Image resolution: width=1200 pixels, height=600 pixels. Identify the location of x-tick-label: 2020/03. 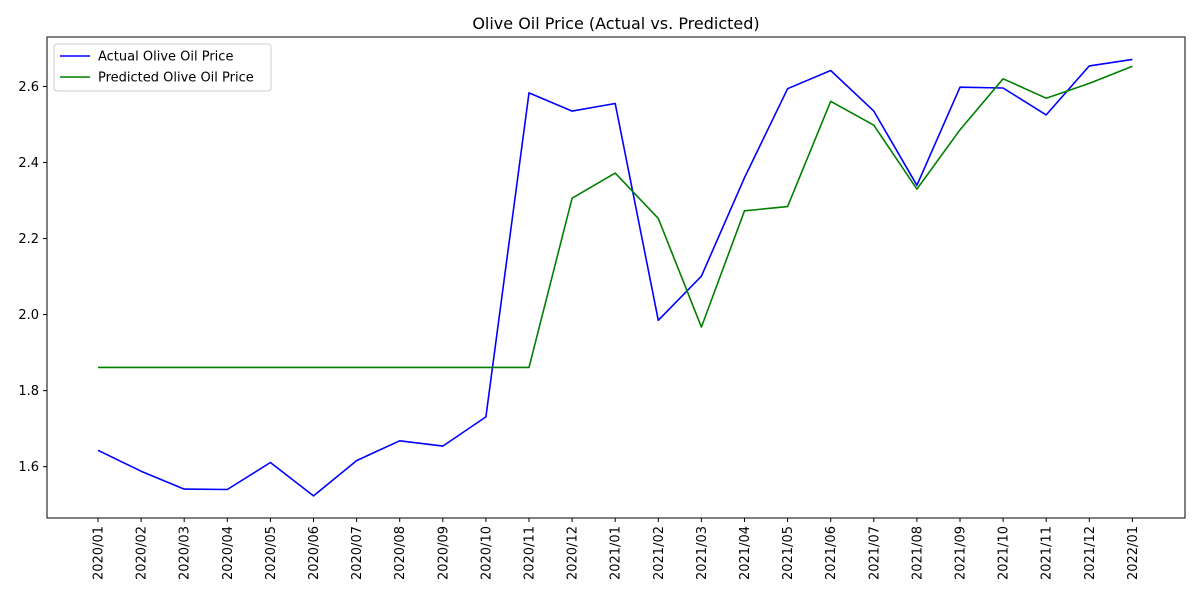
(185, 553).